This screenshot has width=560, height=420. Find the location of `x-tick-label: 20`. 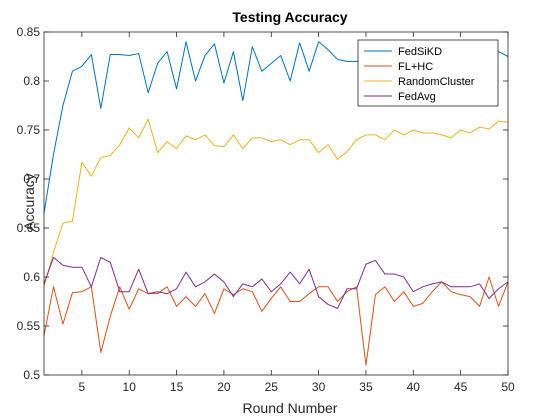

x-tick-label: 20 is located at coordinates (224, 387).